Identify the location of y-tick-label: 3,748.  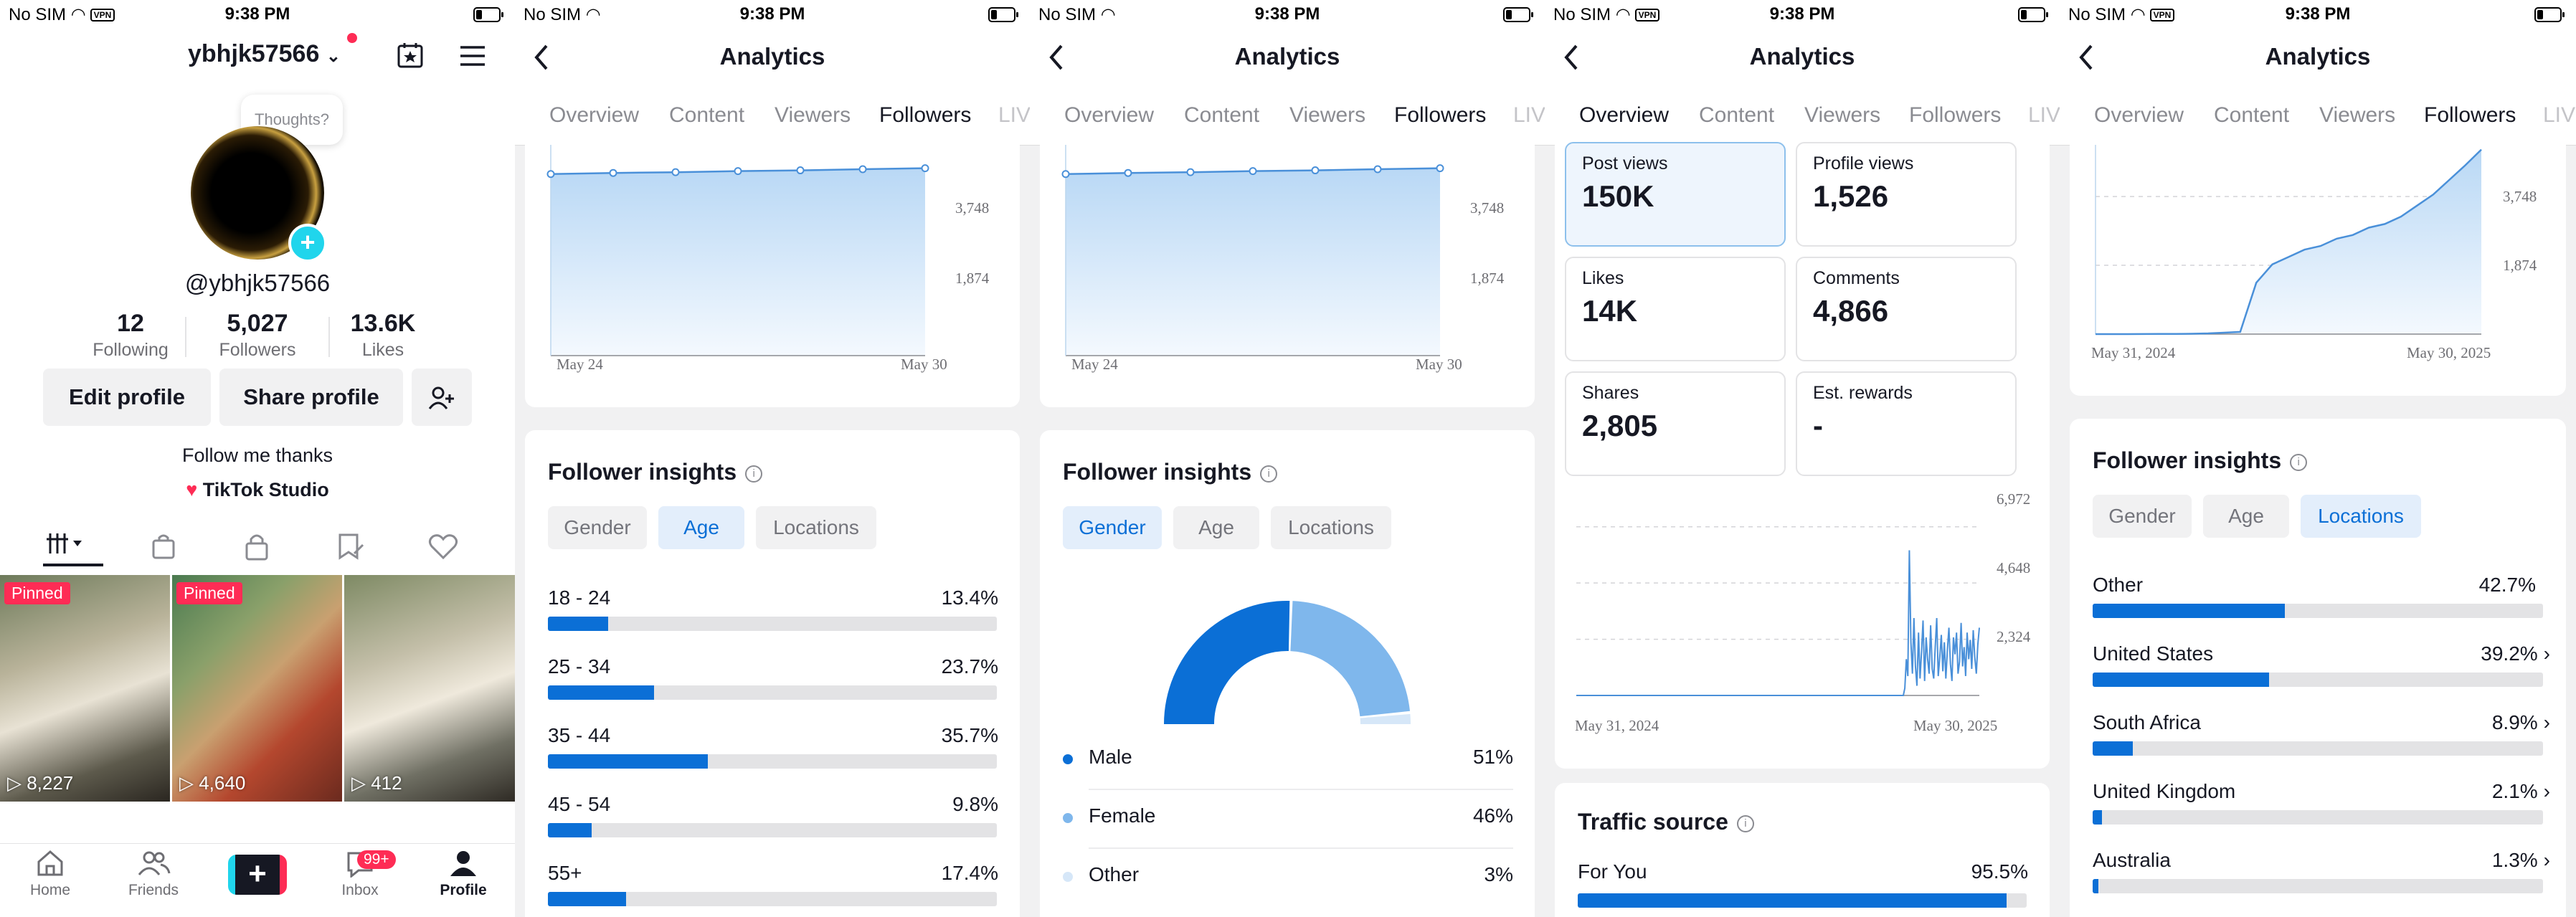
(972, 208).